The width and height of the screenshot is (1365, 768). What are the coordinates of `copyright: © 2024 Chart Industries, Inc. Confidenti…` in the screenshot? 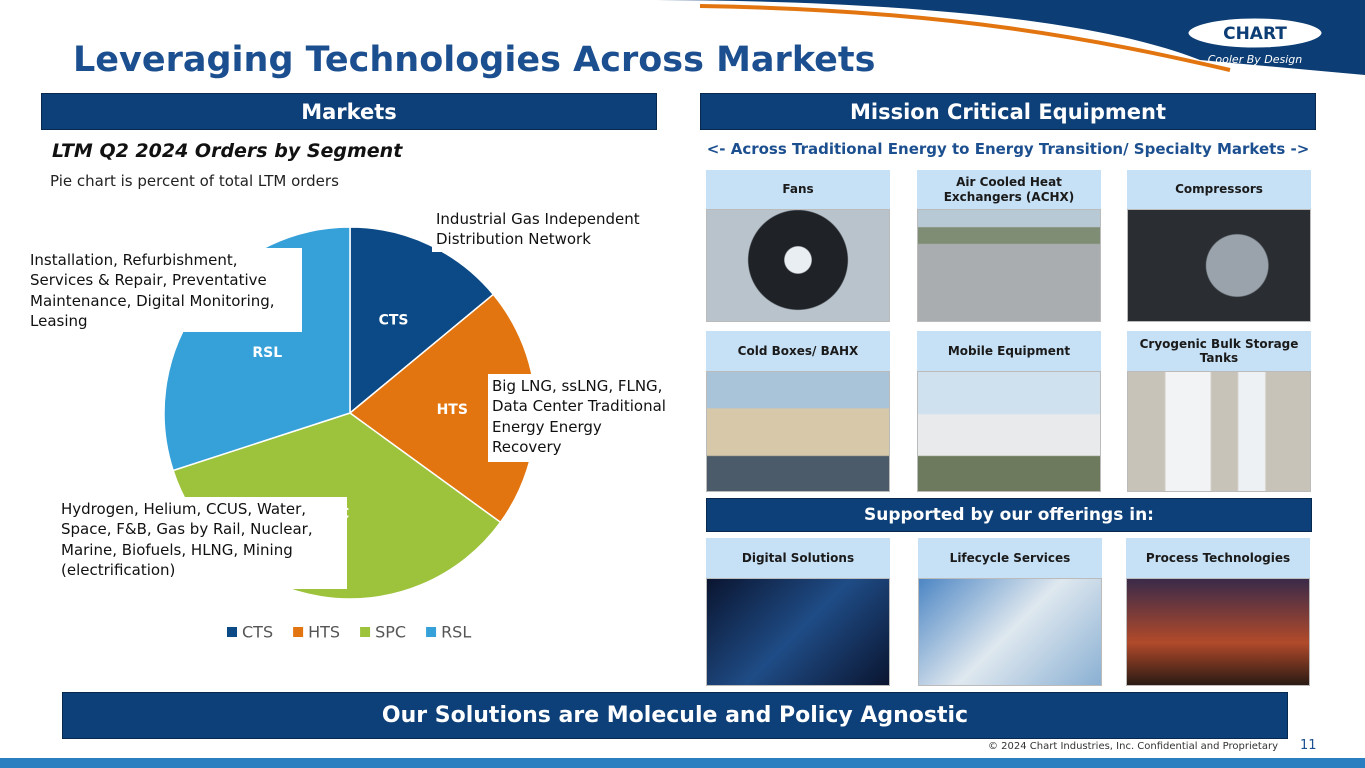 It's located at (1132, 746).